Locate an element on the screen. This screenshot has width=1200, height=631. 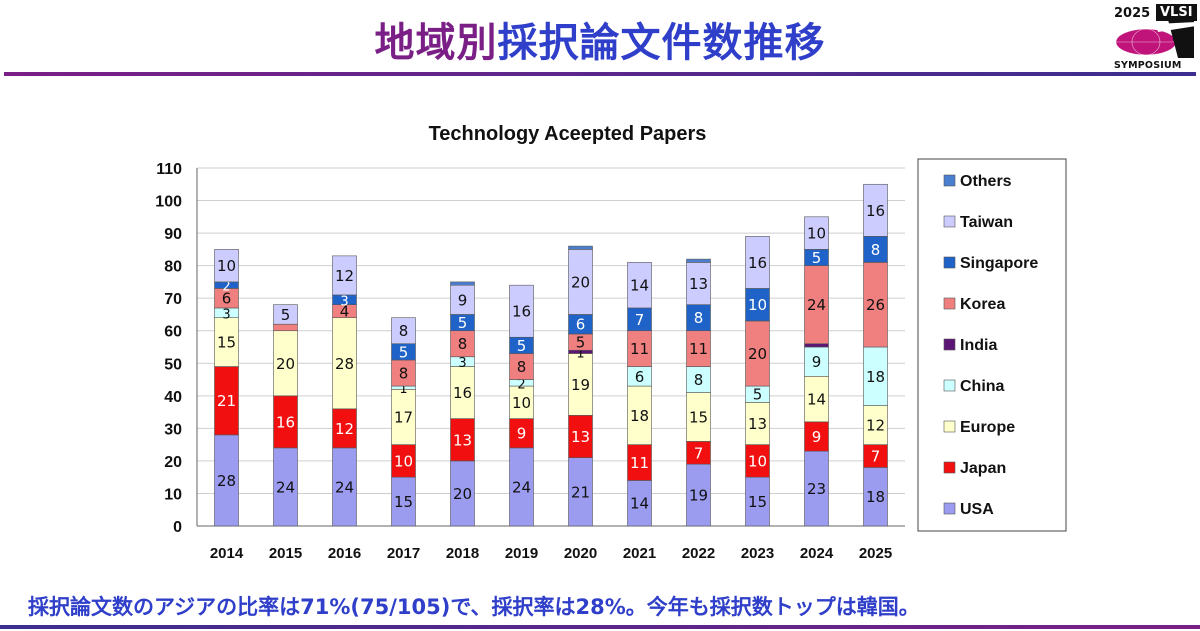
y-tick-label: 80 is located at coordinates (173, 267).